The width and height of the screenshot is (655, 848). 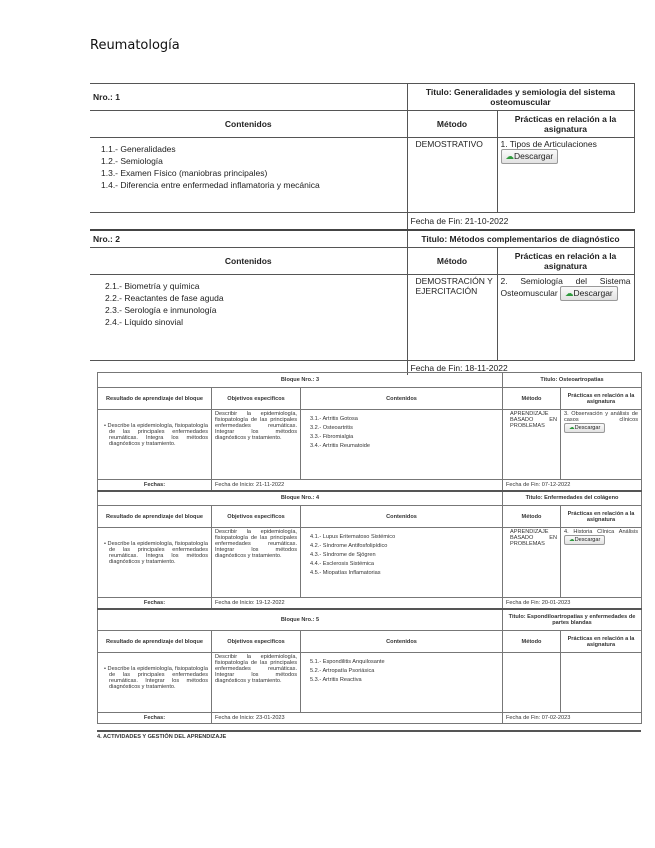 What do you see at coordinates (249, 97) in the screenshot?
I see `unit-number: Nro.: 1` at bounding box center [249, 97].